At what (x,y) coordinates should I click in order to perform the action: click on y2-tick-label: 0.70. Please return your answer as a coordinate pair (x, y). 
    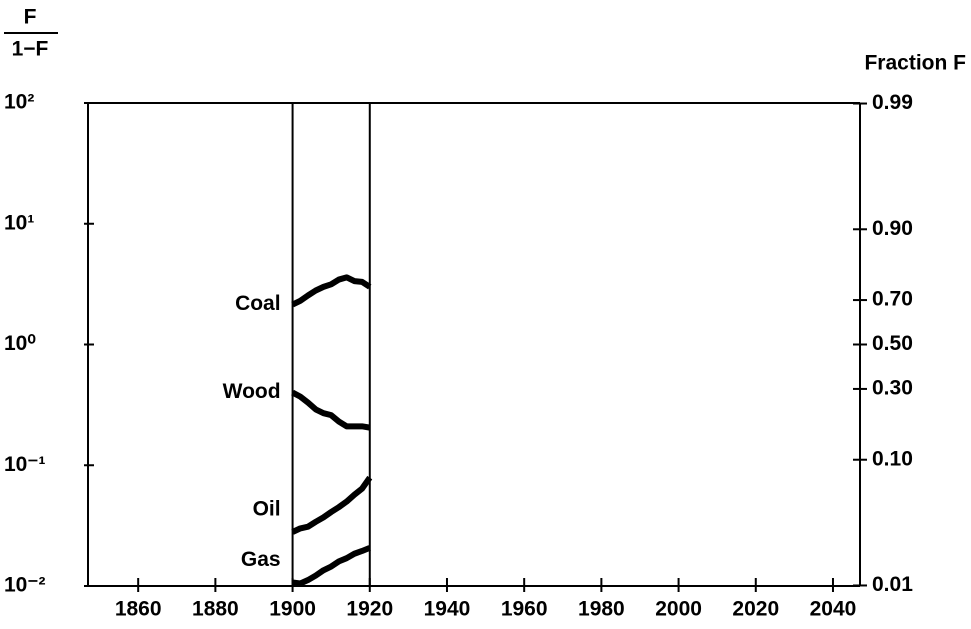
    Looking at the image, I should click on (892, 299).